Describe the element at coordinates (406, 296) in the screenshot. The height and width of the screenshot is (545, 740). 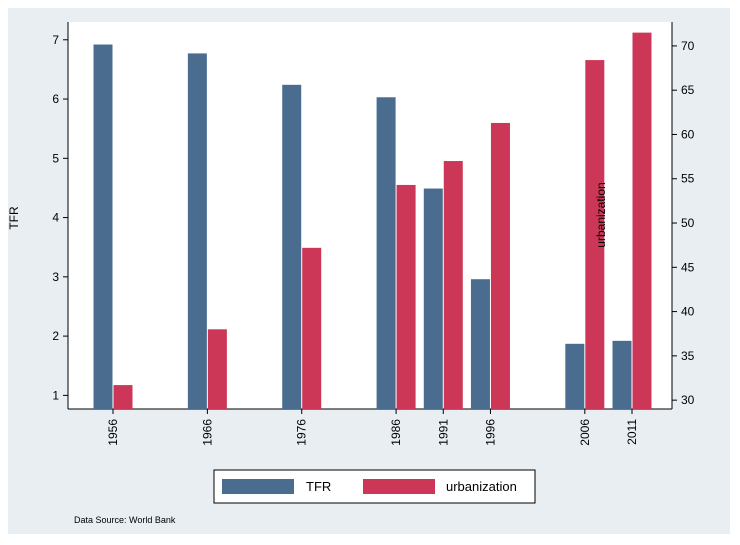
I see `bar-urbanization-1986` at that location.